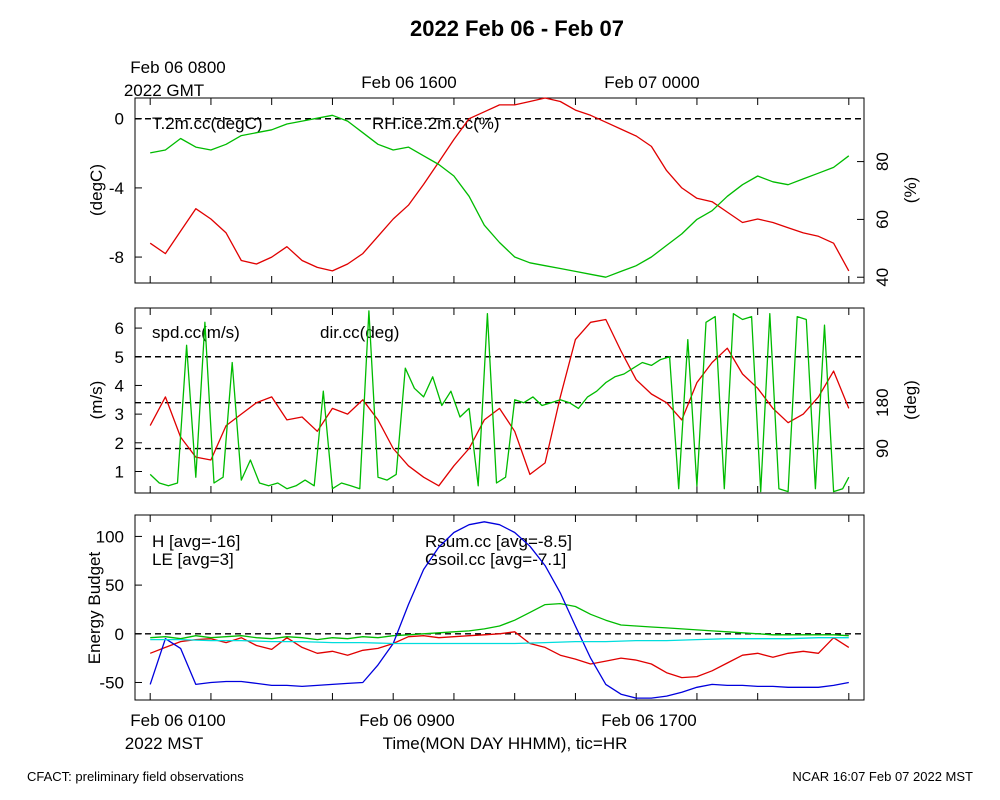 Image resolution: width=1000 pixels, height=800 pixels. What do you see at coordinates (495, 559) in the screenshot?
I see `legend-gsoil: Gsoil.cc [avg=-7.1]` at bounding box center [495, 559].